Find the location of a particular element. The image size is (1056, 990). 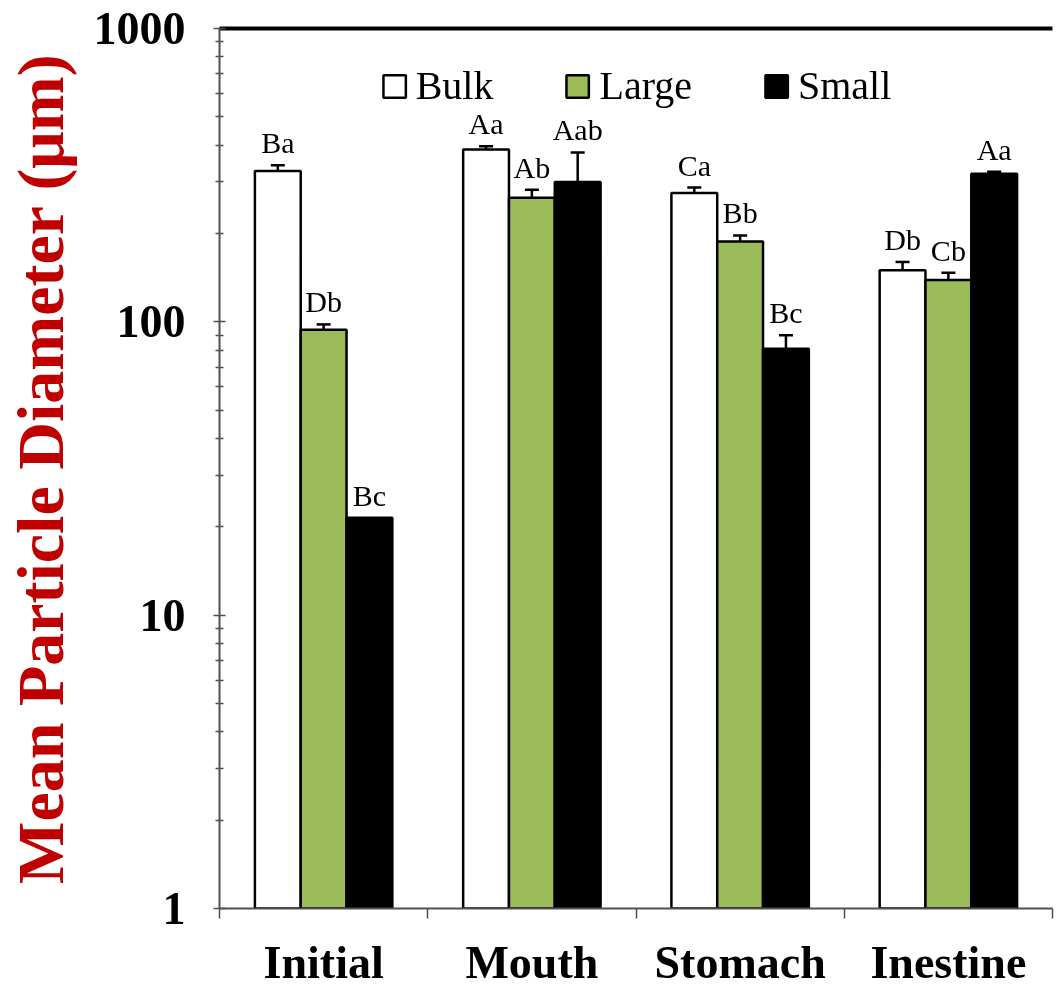

legend-label: Small is located at coordinates (845, 85).